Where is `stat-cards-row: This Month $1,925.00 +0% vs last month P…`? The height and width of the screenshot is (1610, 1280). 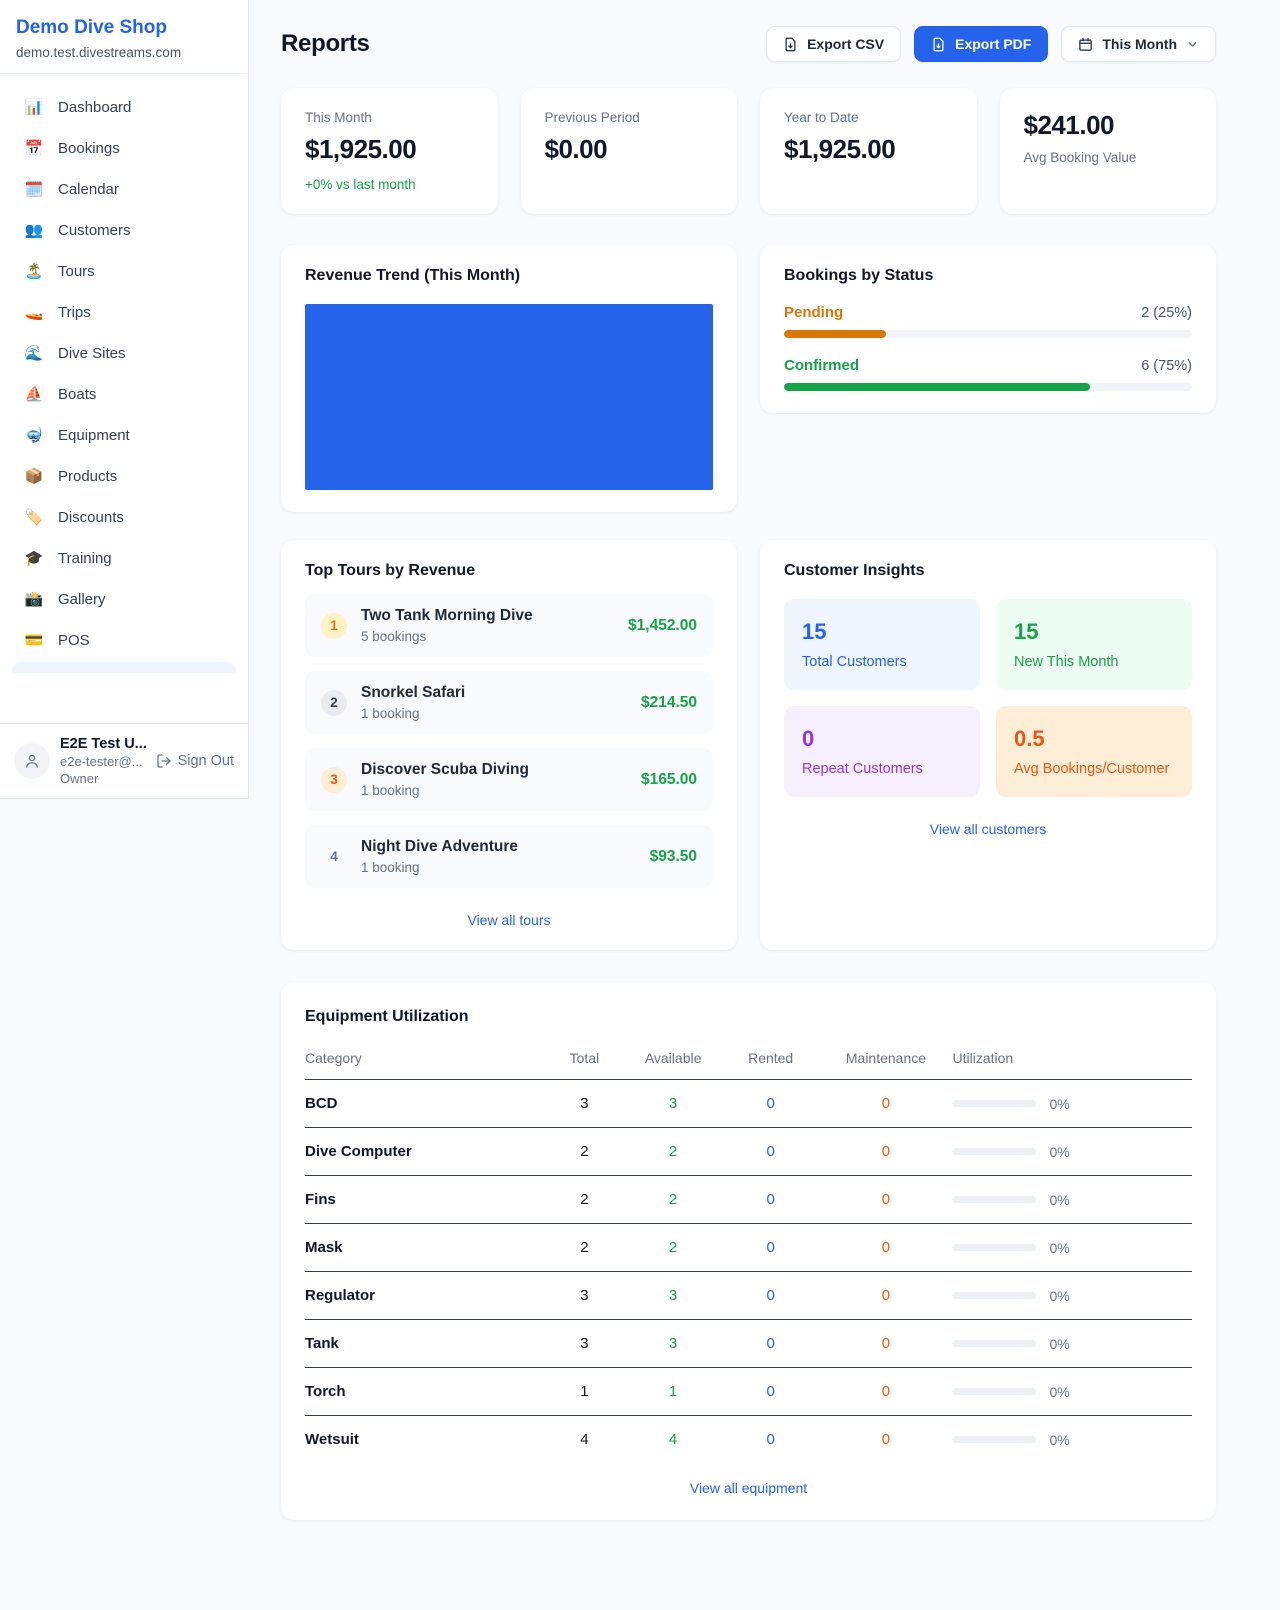 stat-cards-row: This Month $1,925.00 +0% vs last month P… is located at coordinates (748, 151).